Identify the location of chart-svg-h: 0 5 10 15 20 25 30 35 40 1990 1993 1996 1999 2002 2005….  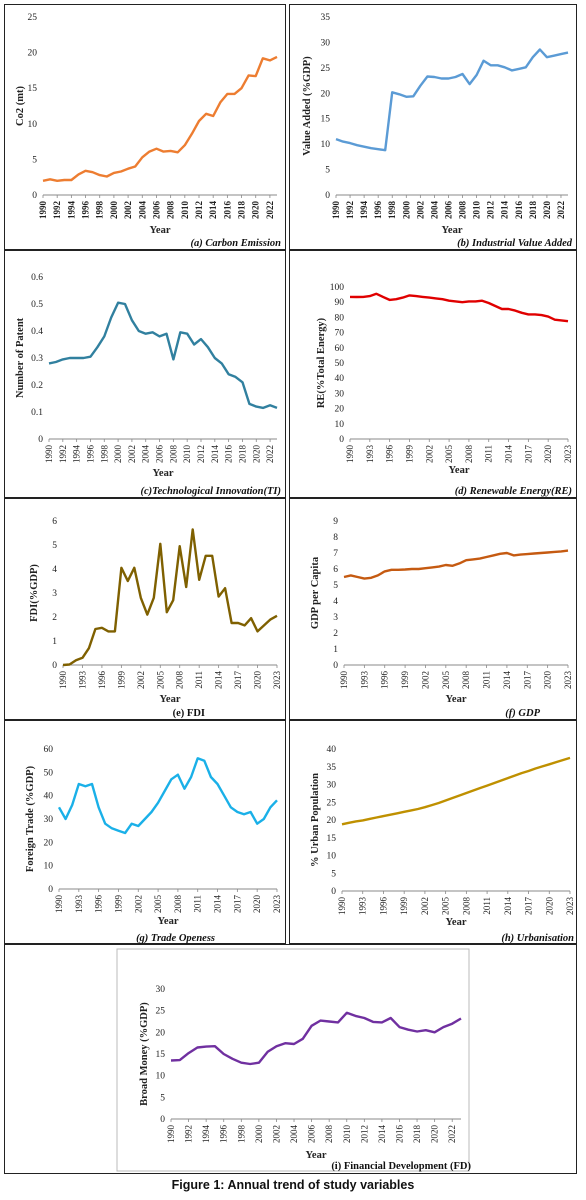
(442, 844).